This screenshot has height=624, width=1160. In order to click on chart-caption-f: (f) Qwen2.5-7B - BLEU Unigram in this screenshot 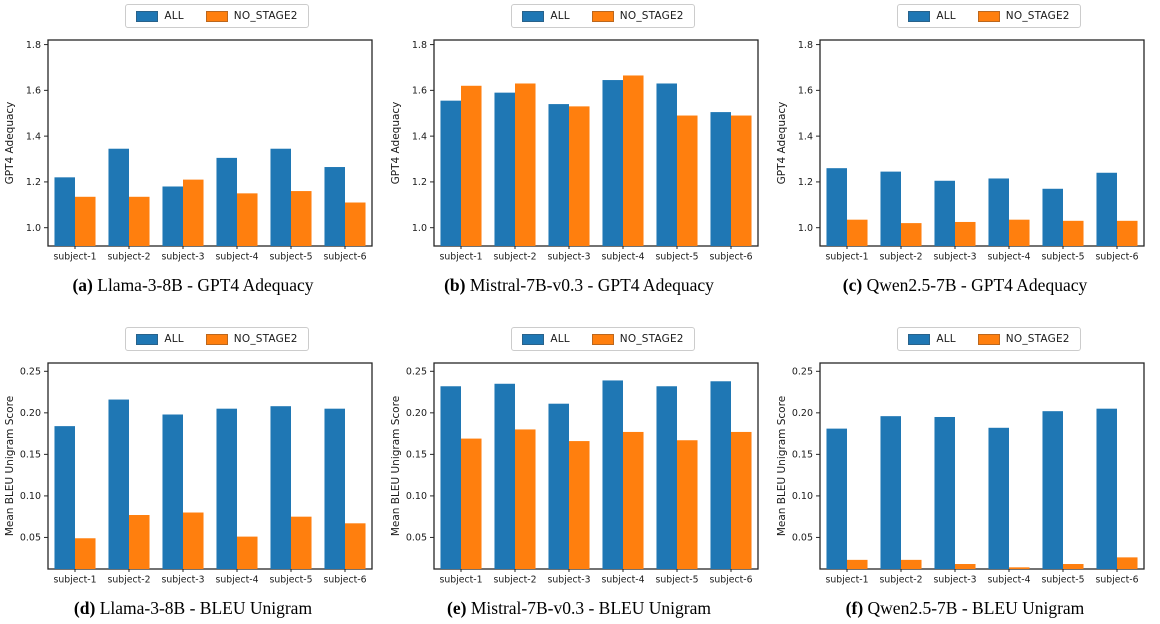, I will do `click(965, 608)`.